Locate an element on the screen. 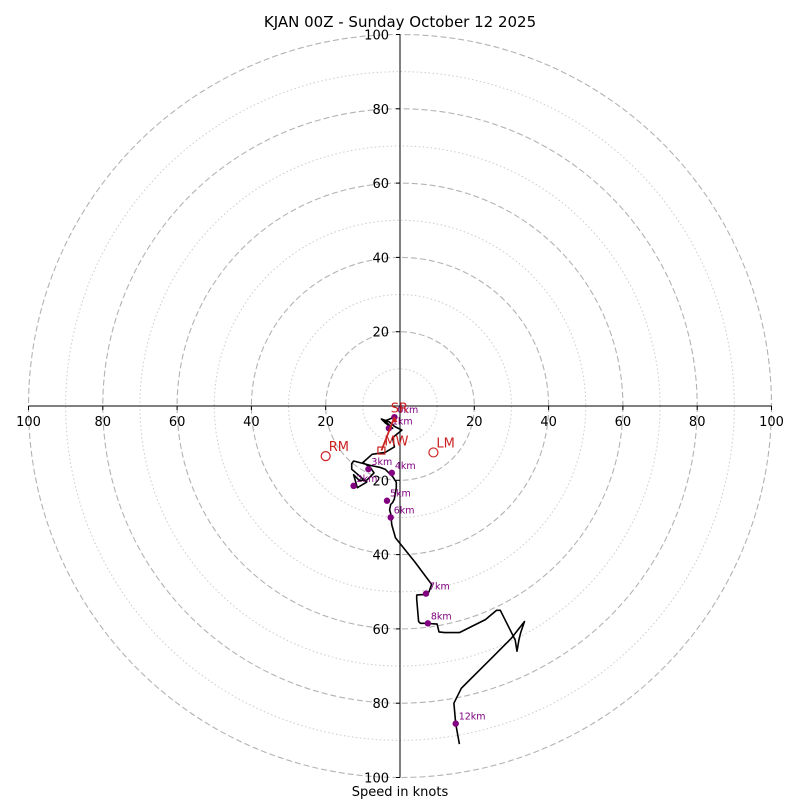 Image resolution: width=800 pixels, height=800 pixels. storm-motion-label: LM is located at coordinates (445, 443).